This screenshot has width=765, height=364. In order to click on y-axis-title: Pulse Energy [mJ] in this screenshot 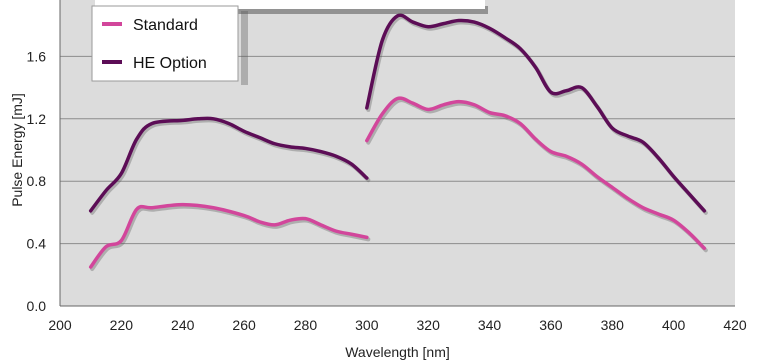, I will do `click(17, 150)`.